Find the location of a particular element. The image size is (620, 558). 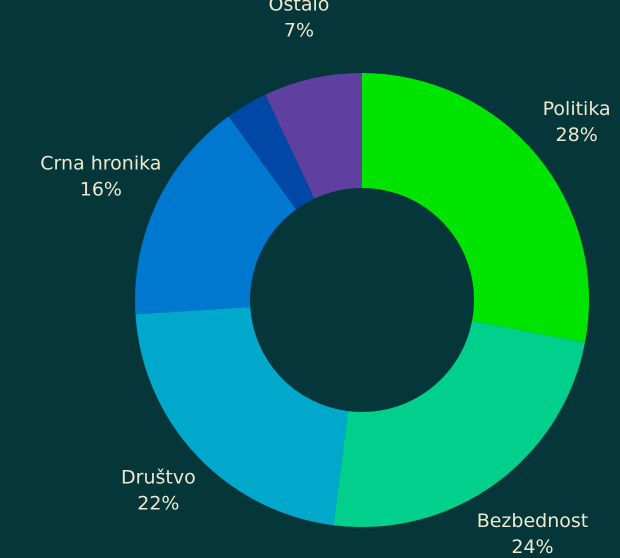

segment-label: Crna hronika is located at coordinates (100, 164).